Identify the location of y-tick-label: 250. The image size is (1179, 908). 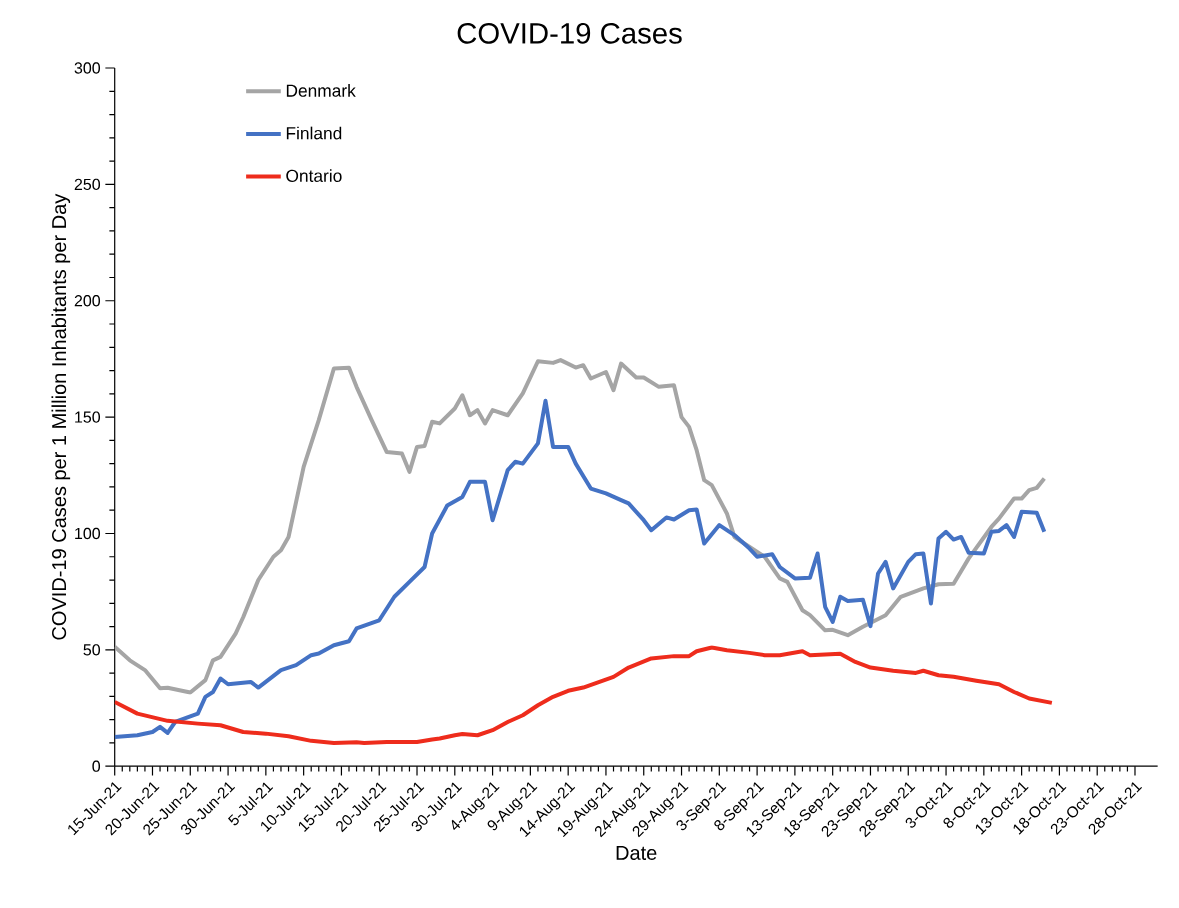
(87, 184).